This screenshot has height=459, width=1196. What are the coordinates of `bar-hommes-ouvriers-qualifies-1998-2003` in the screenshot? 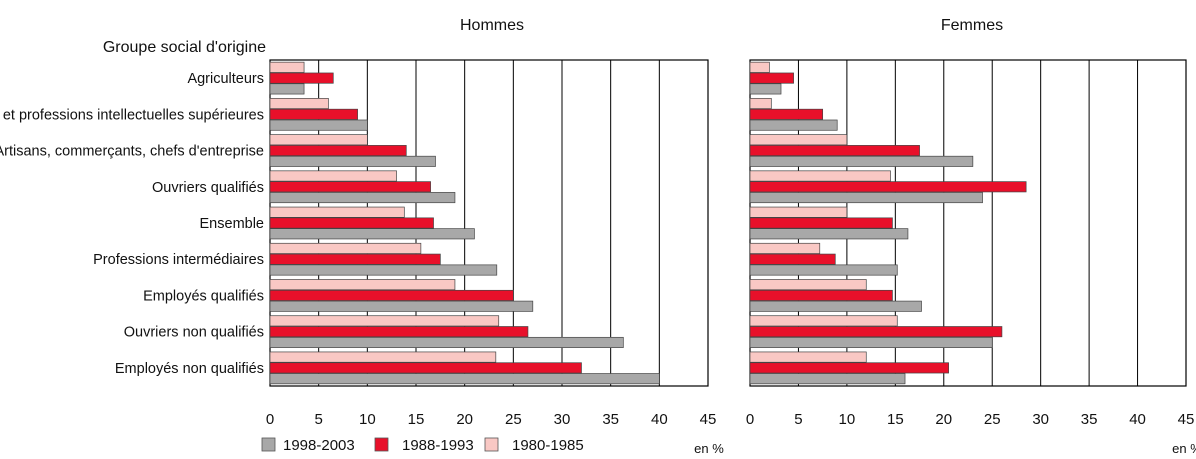 It's located at (362, 198).